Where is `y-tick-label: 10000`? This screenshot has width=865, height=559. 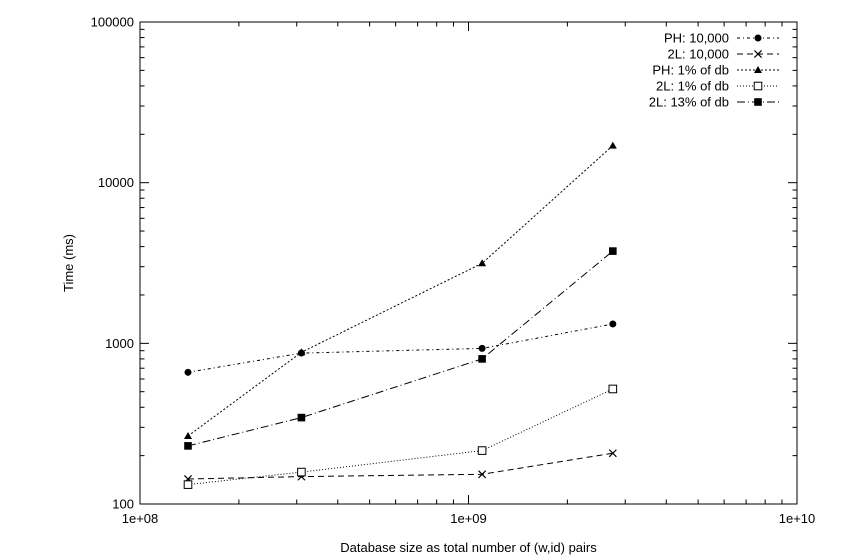
y-tick-label: 10000 is located at coordinates (116, 182).